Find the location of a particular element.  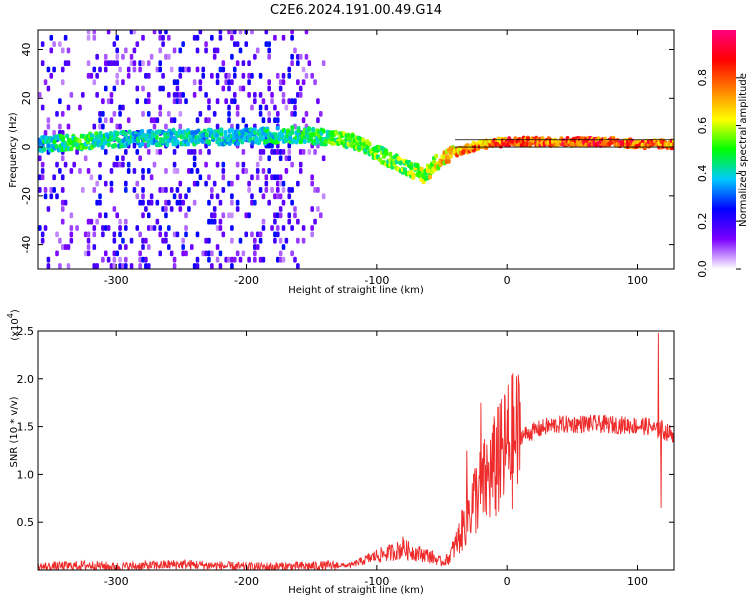

y-tick-label: 1.0 is located at coordinates (26, 474).